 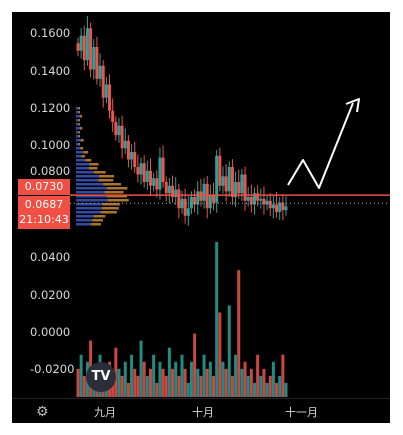 I want to click on tradingview-logo-icon: TV, so click(x=101, y=377).